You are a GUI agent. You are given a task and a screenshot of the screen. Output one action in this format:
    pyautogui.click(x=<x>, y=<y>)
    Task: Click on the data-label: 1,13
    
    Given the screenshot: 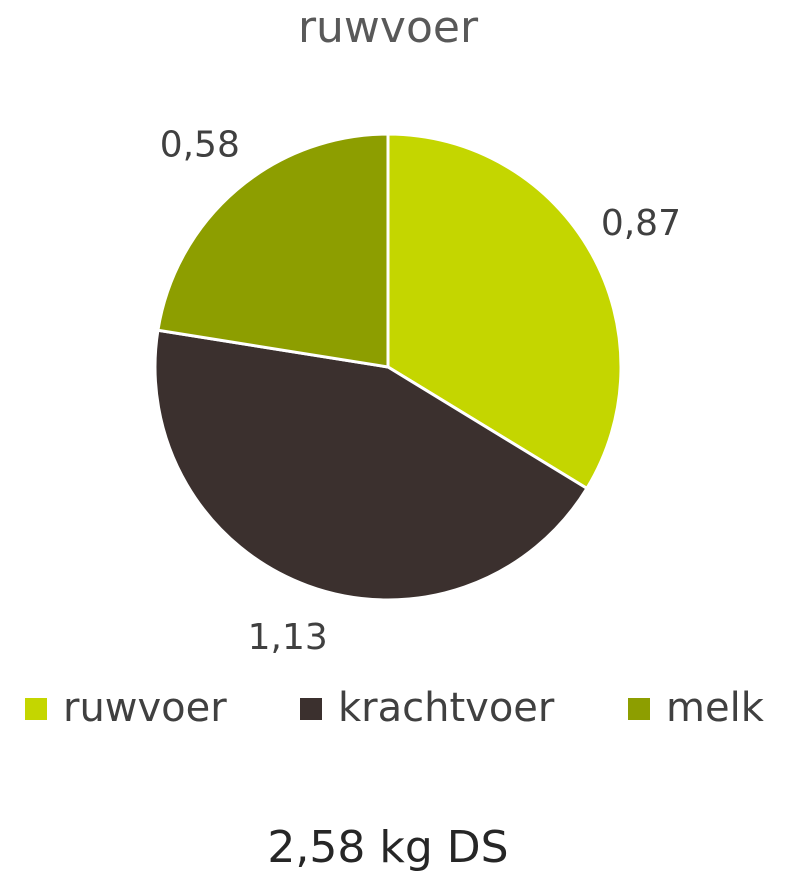 What is the action you would take?
    pyautogui.click(x=288, y=637)
    